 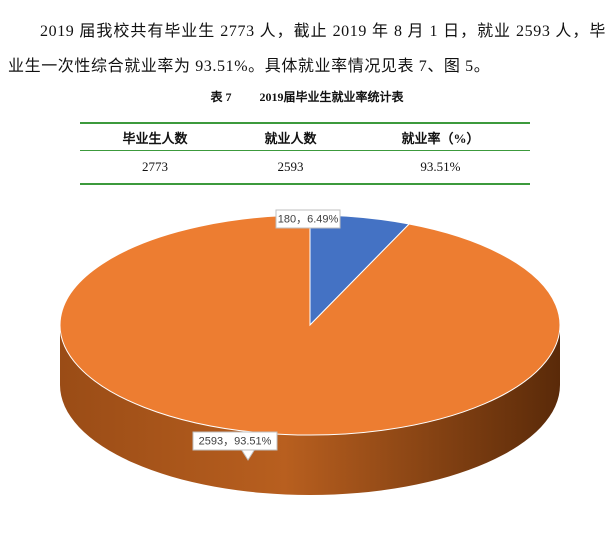 I want to click on cell: 2593, so click(x=290, y=167).